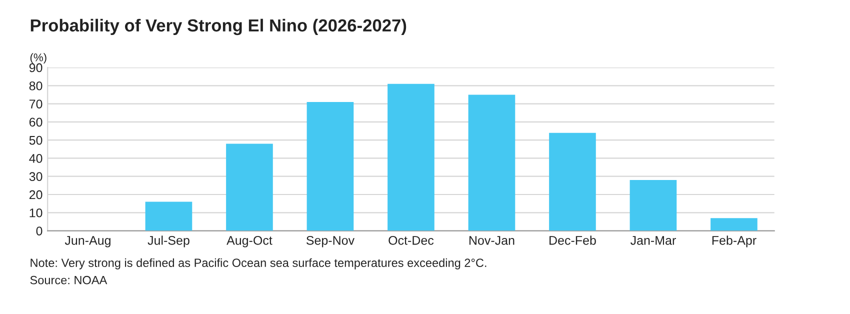 Image resolution: width=850 pixels, height=314 pixels. Describe the element at coordinates (35, 195) in the screenshot. I see `y-tick-label: 20` at that location.